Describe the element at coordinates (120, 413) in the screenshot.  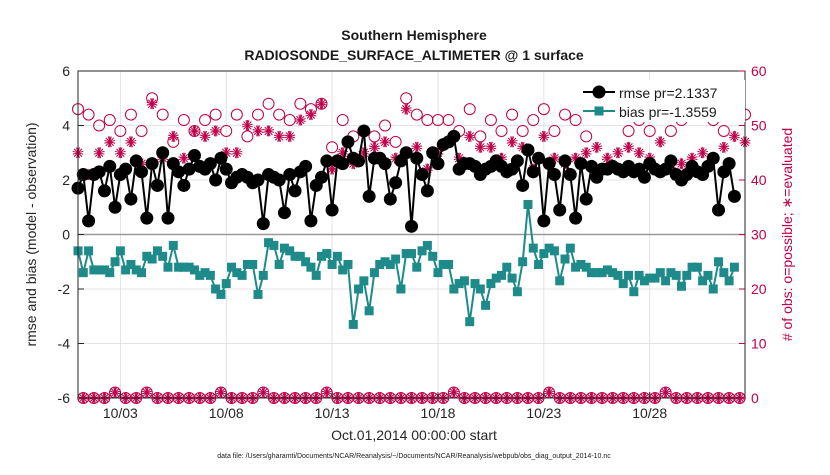
I see `x-tick-label: 10/03` at that location.